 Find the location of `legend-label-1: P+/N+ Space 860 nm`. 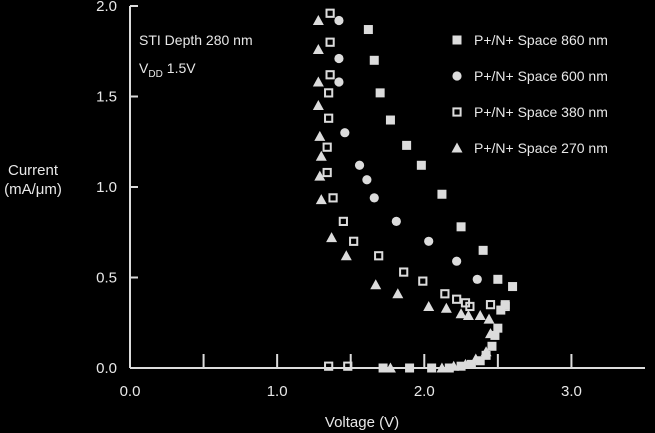

legend-label-1: P+/N+ Space 860 nm is located at coordinates (541, 40).